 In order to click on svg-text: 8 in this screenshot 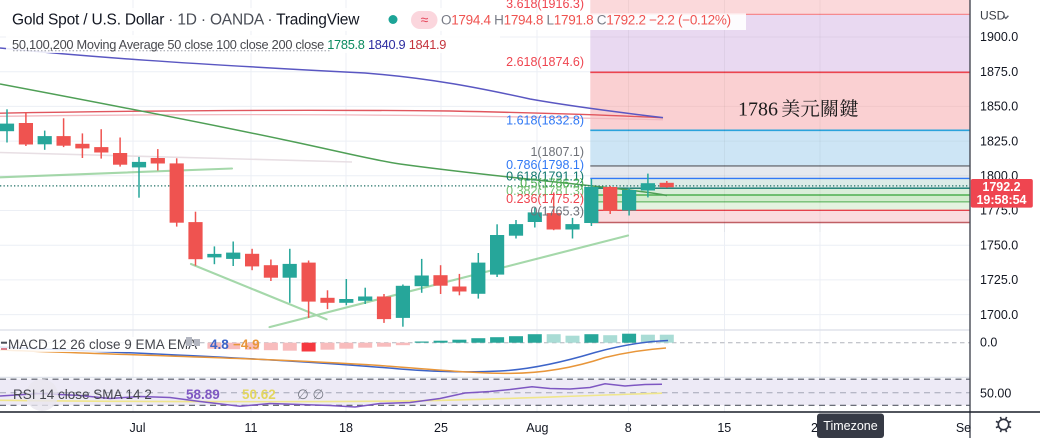, I will do `click(628, 428)`.